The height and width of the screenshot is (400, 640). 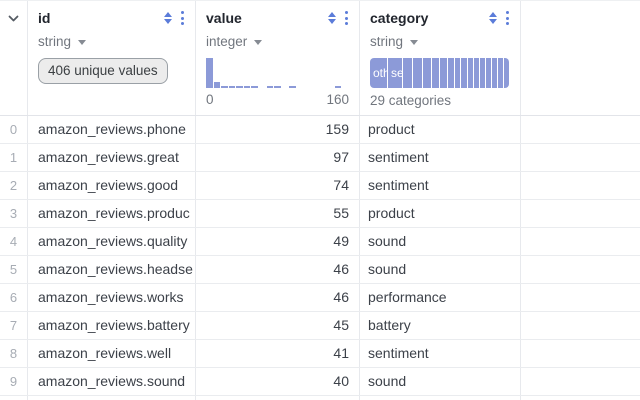 I want to click on row-index: 2, so click(x=14, y=185).